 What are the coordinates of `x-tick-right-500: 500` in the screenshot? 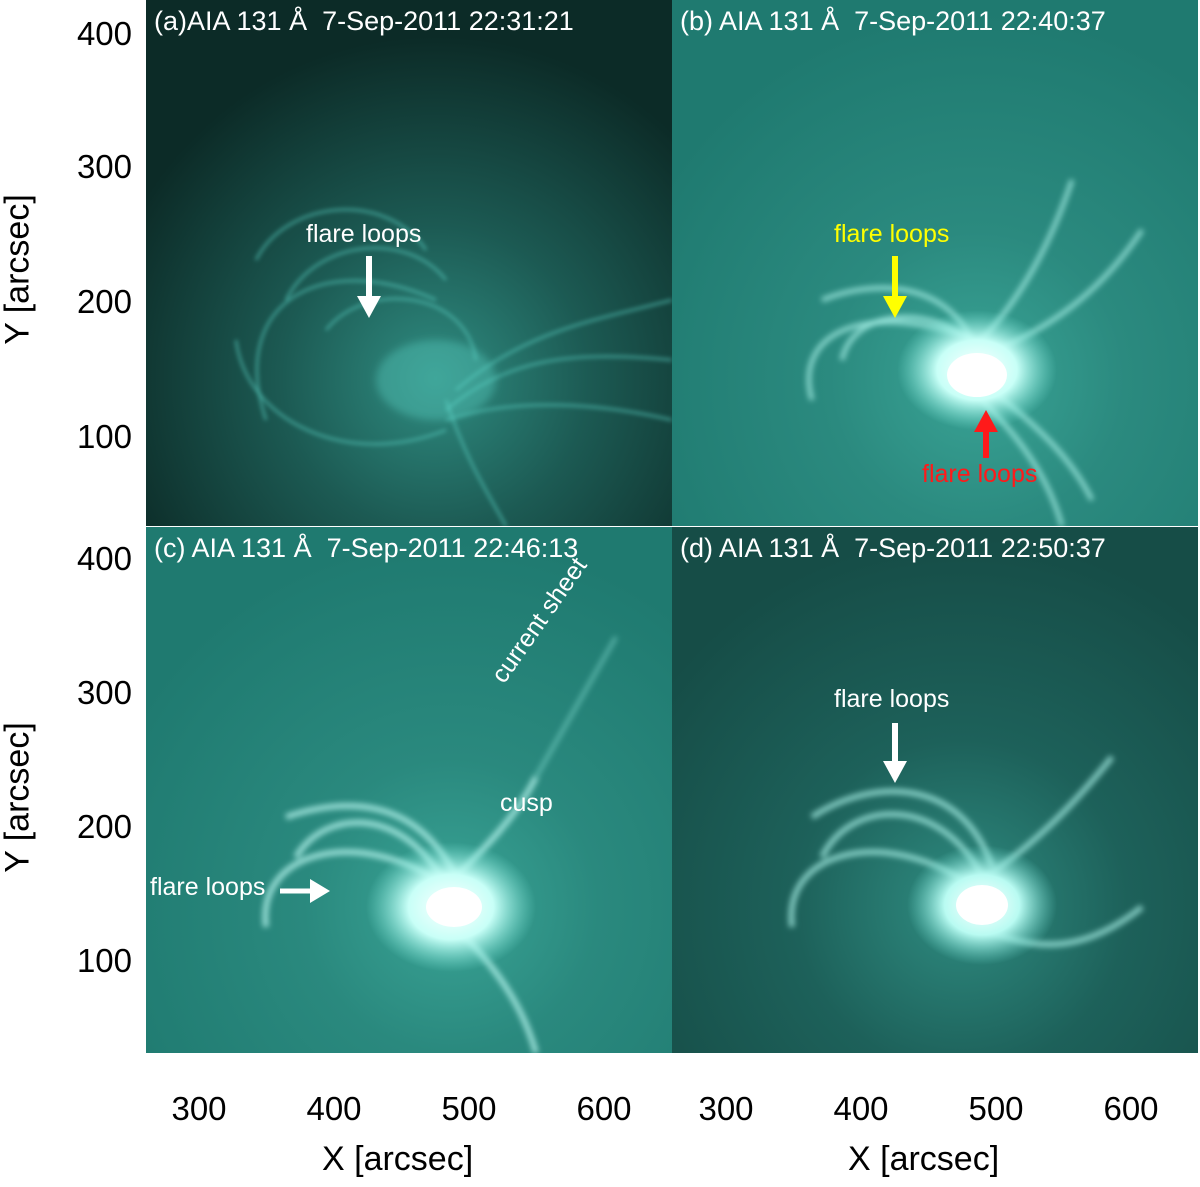 It's located at (996, 1108).